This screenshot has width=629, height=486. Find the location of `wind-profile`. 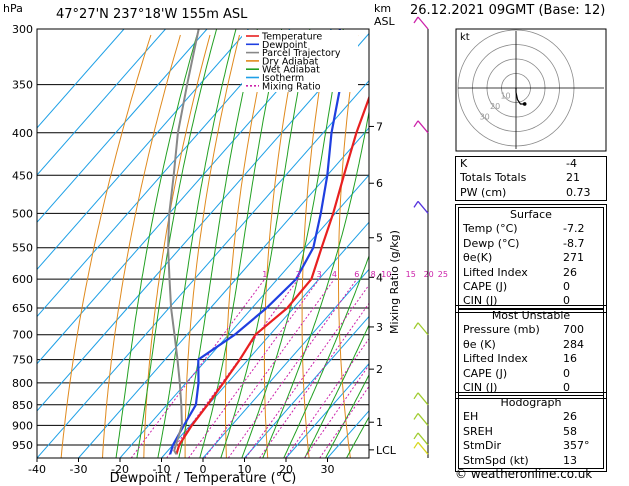

wind-profile is located at coordinates (421, 237).